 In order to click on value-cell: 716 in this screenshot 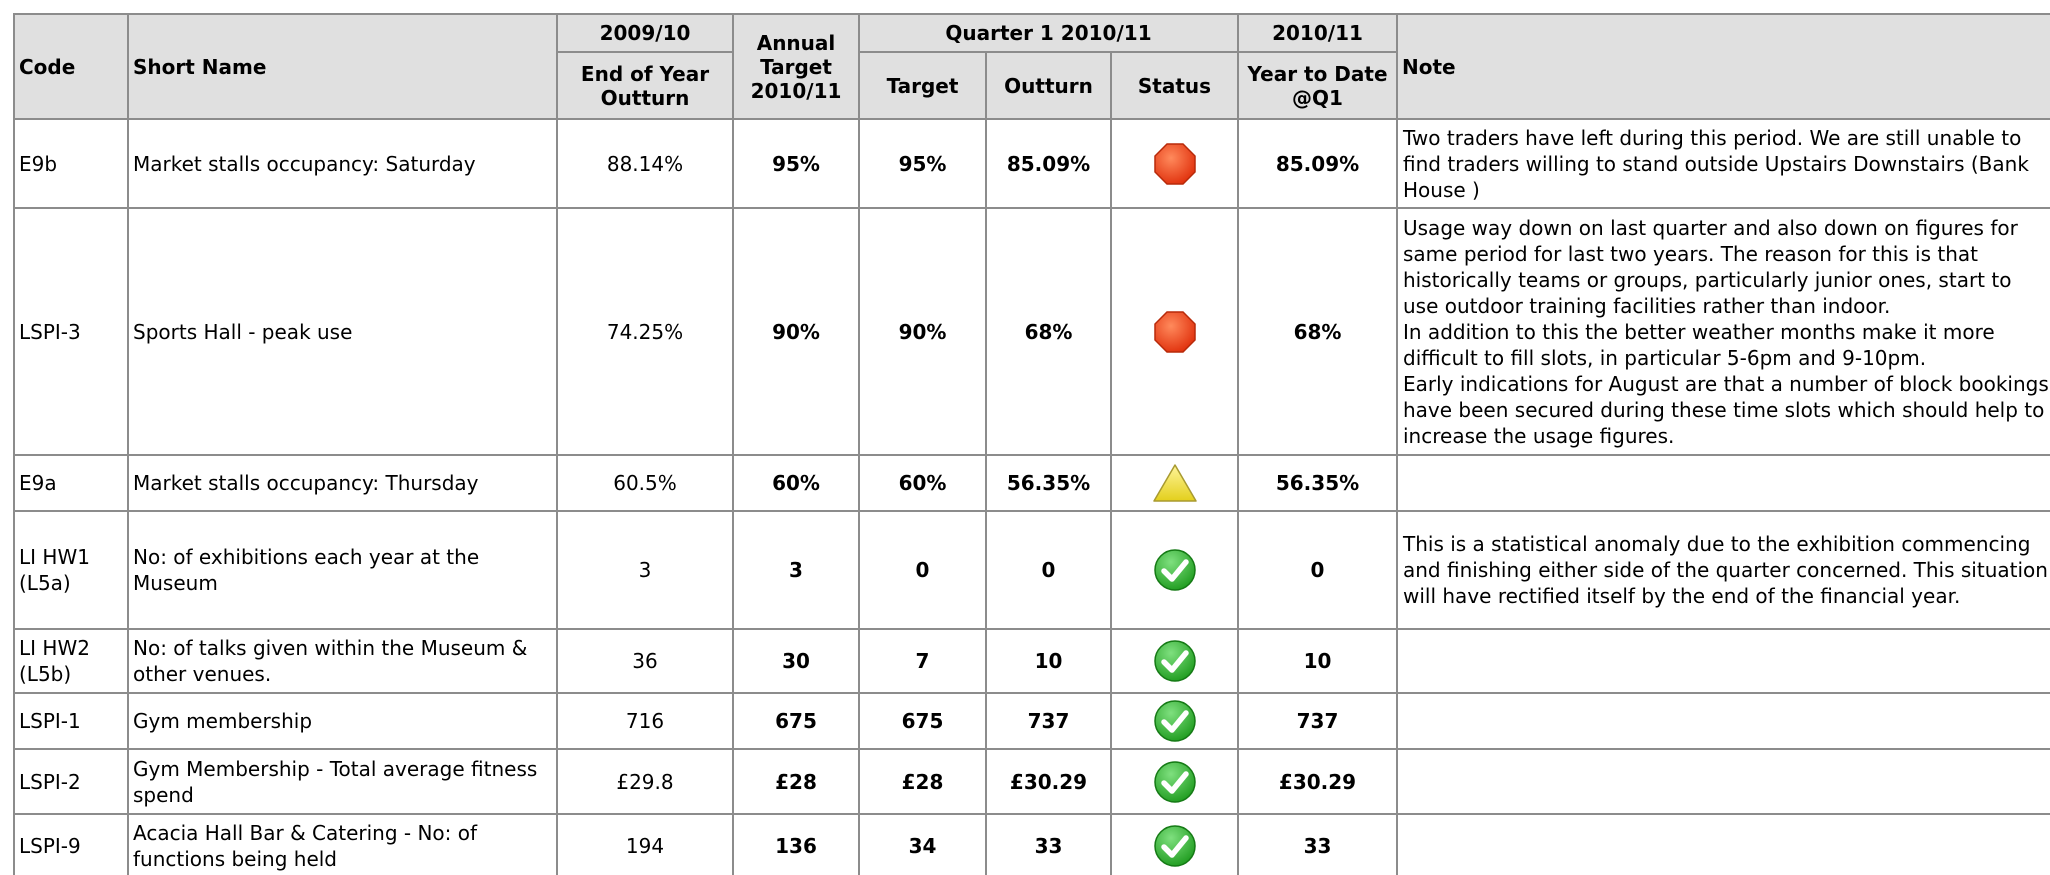, I will do `click(645, 721)`.